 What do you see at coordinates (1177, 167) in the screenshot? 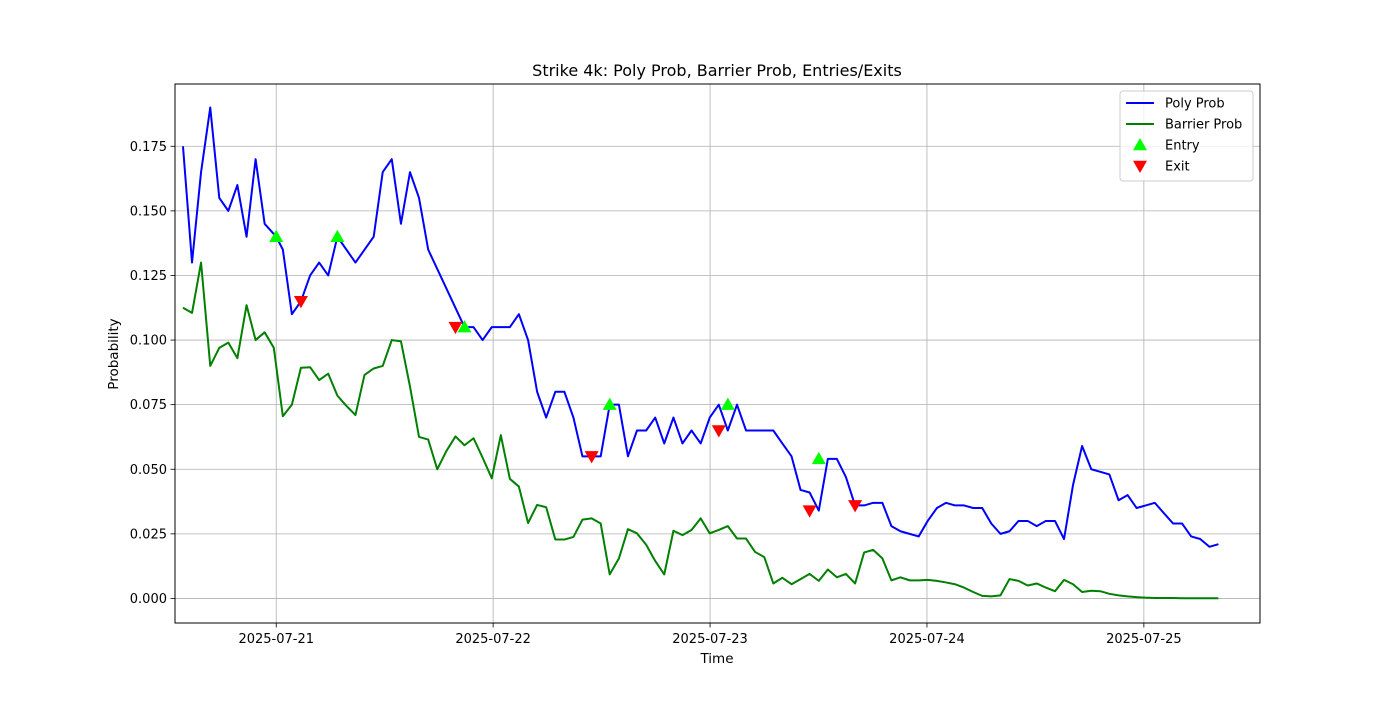
I see `legend-label-exit: Exit` at bounding box center [1177, 167].